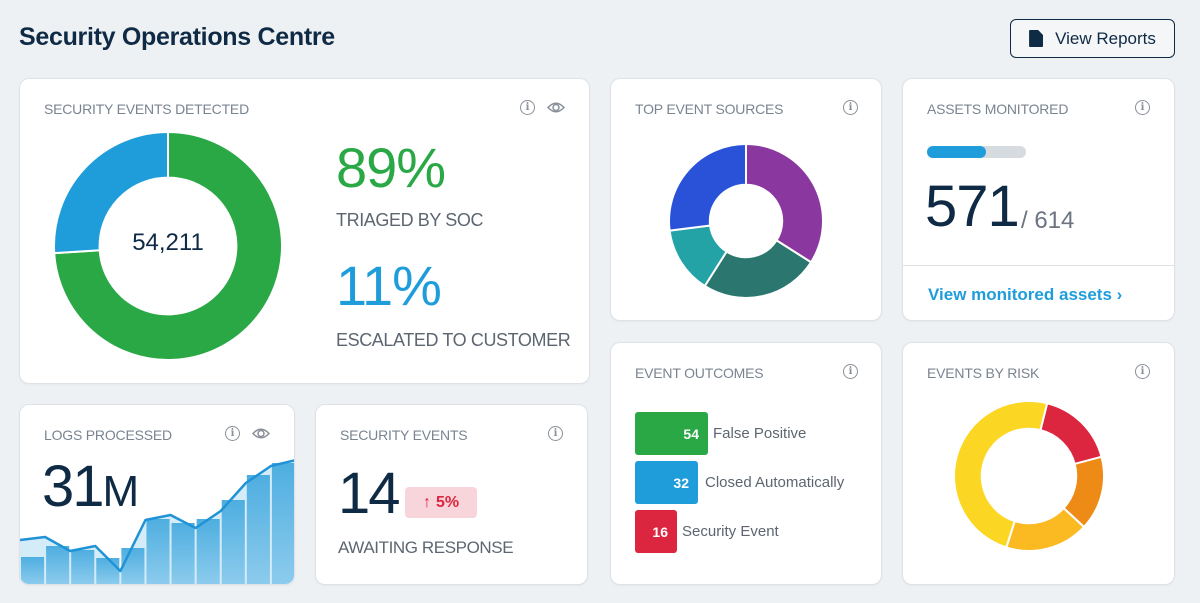  I want to click on change-badge: ↑ 5%, so click(441, 502).